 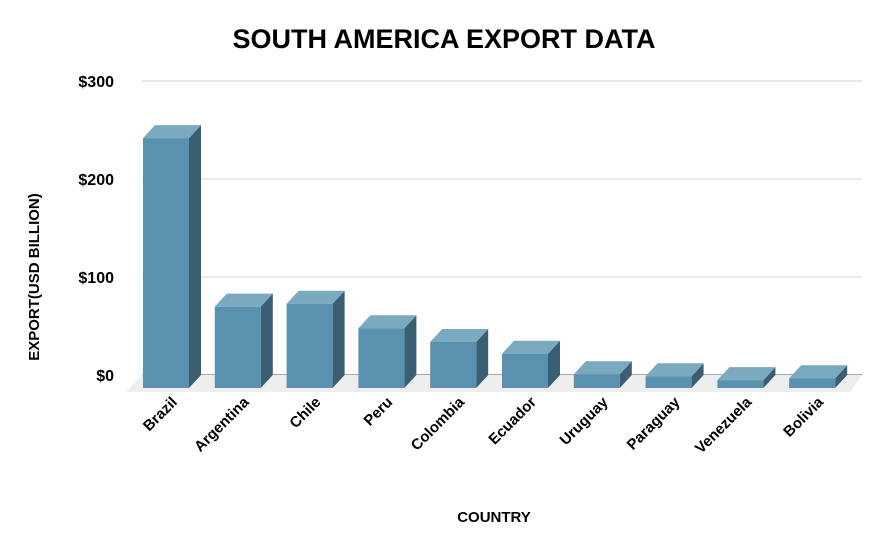 I want to click on x-tick-label: Brazil, so click(x=160, y=414).